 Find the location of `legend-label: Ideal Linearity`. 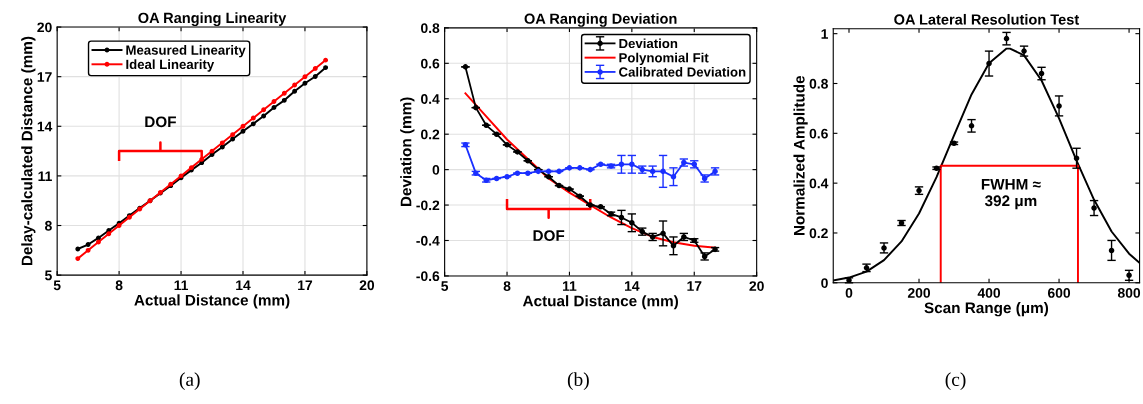

legend-label: Ideal Linearity is located at coordinates (170, 65).